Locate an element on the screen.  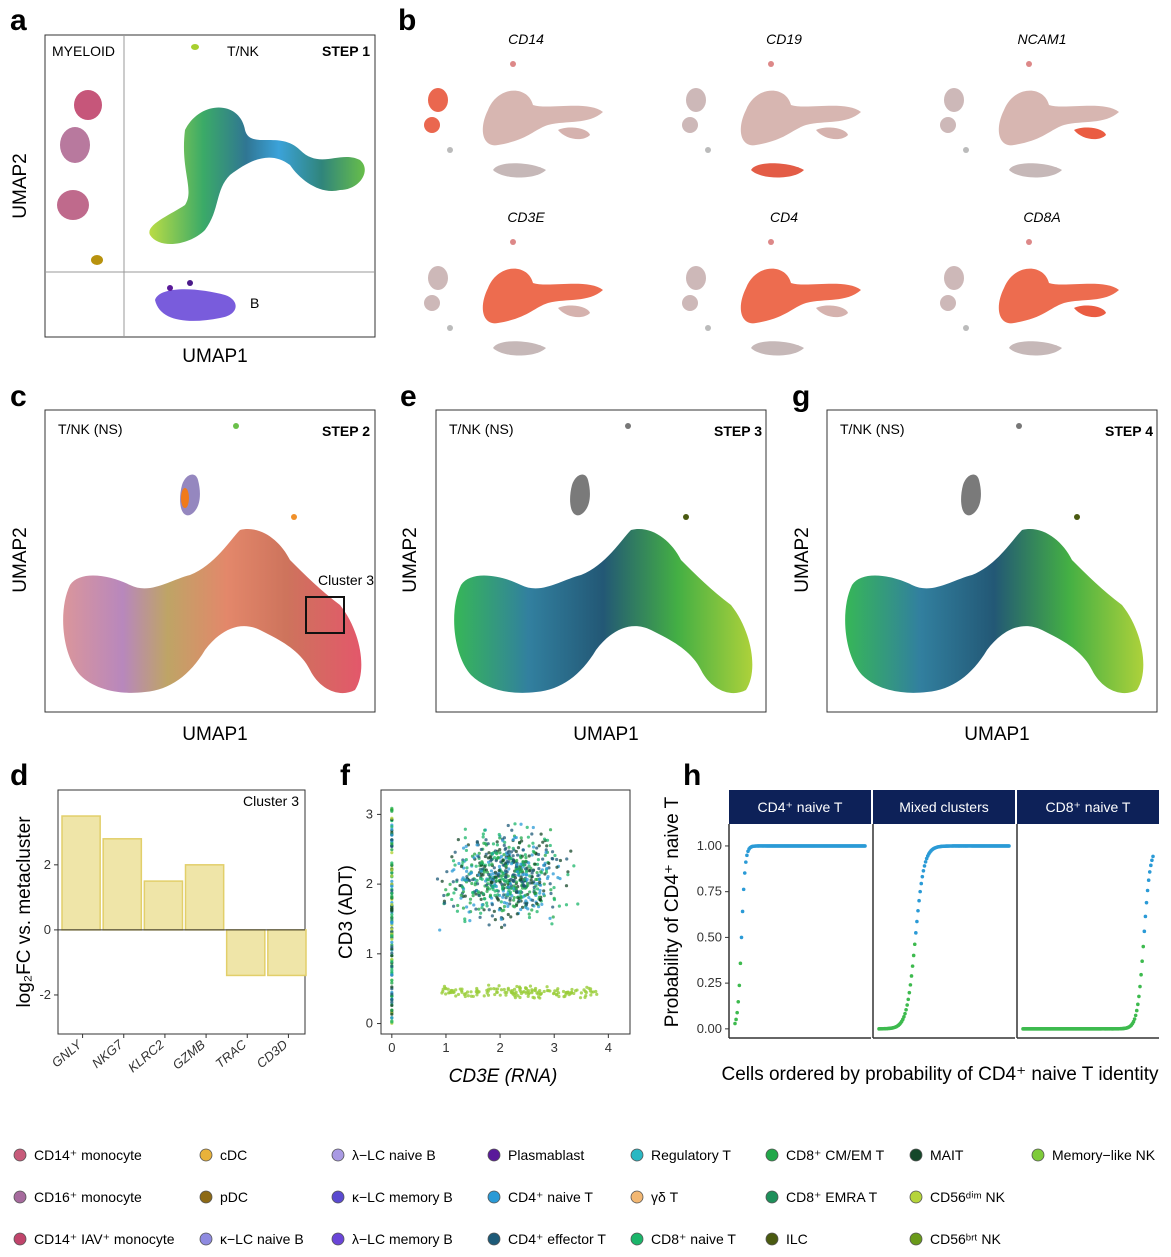
scatter-points is located at coordinates (494, 915).